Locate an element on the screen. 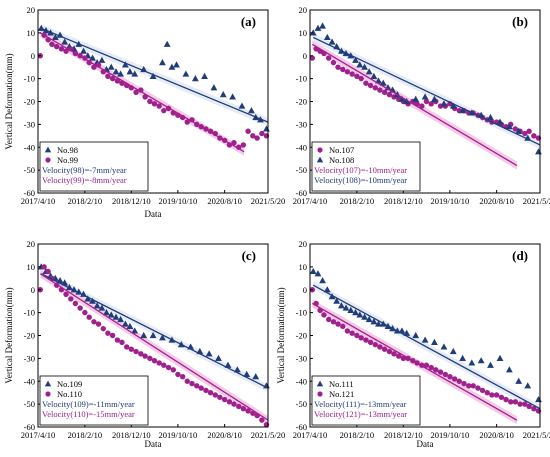  legend-entry: No.108 is located at coordinates (341, 160).